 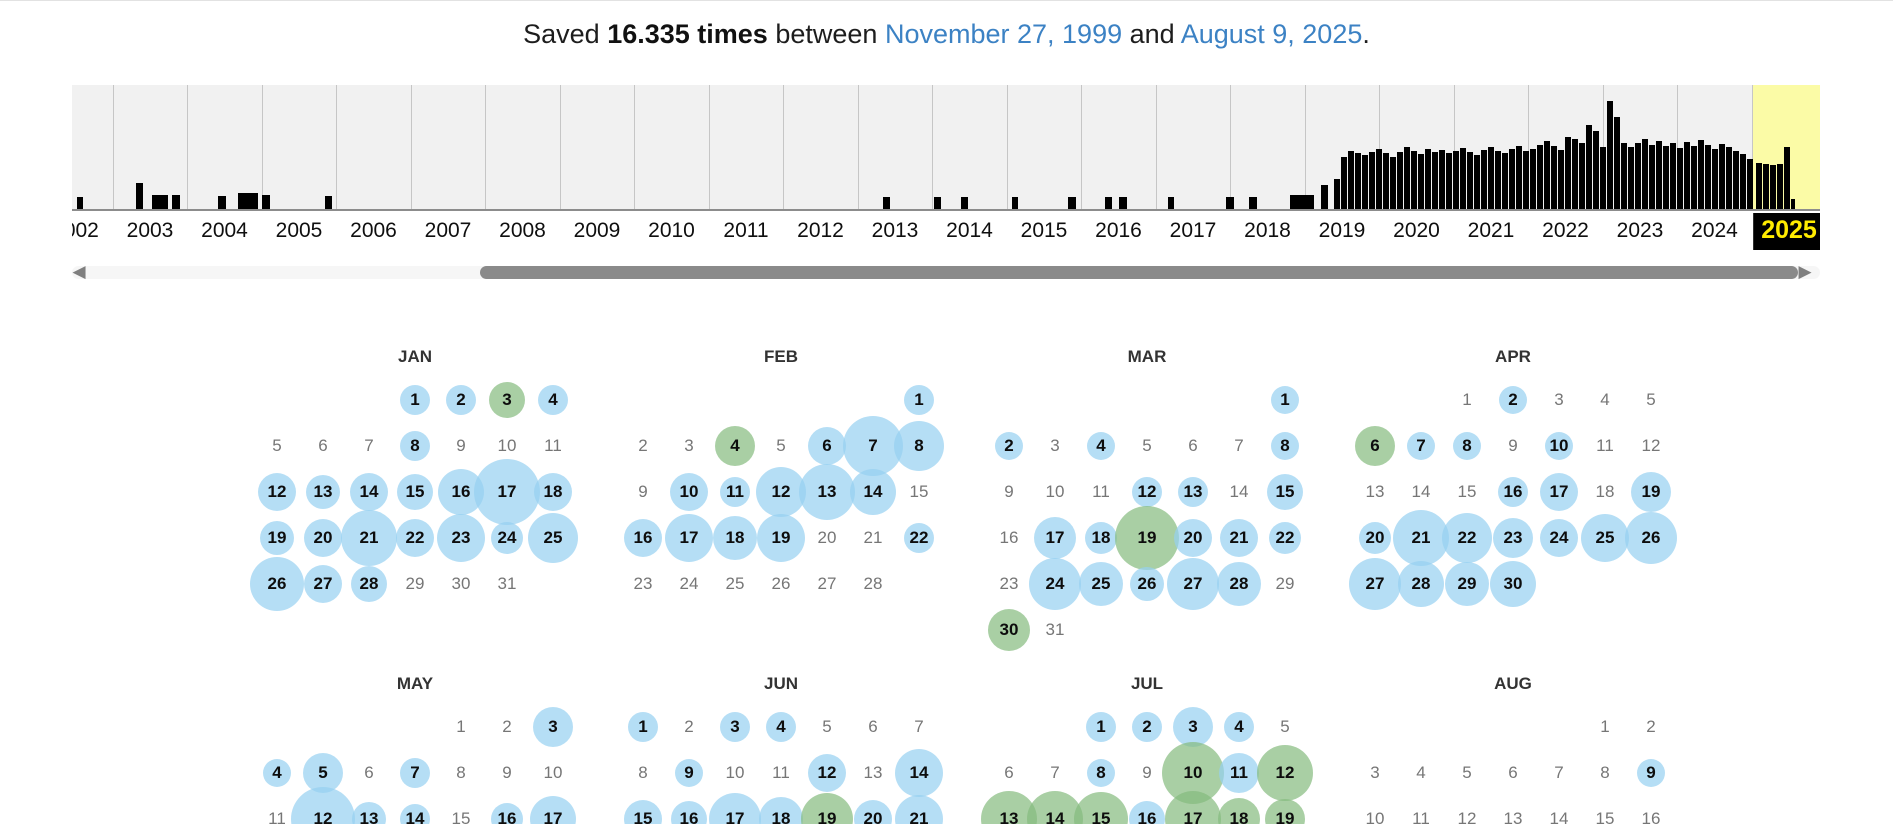 I want to click on year-label: 2004, so click(x=224, y=230).